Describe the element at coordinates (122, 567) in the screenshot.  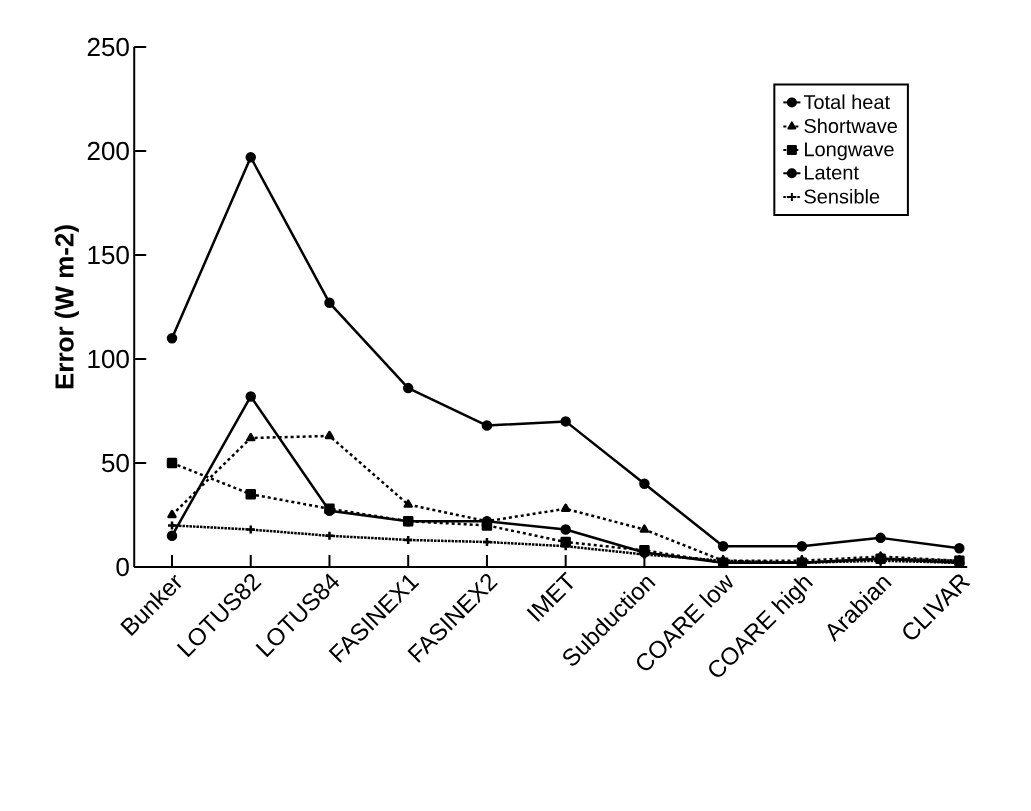
I see `y-tick-label: 0` at that location.